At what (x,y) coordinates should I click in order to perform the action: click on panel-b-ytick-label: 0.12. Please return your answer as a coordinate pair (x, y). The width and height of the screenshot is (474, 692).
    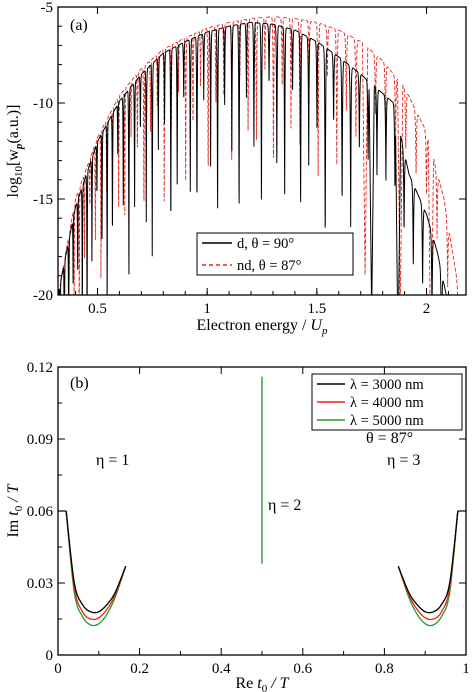
    Looking at the image, I should click on (40, 368).